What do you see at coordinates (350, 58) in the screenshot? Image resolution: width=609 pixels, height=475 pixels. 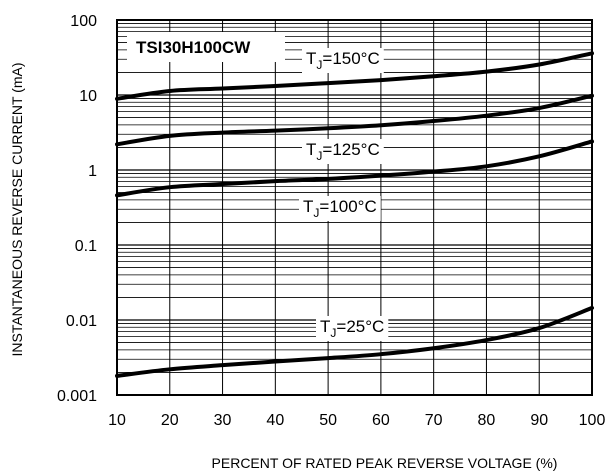 I see `label-rest: =150°C` at bounding box center [350, 58].